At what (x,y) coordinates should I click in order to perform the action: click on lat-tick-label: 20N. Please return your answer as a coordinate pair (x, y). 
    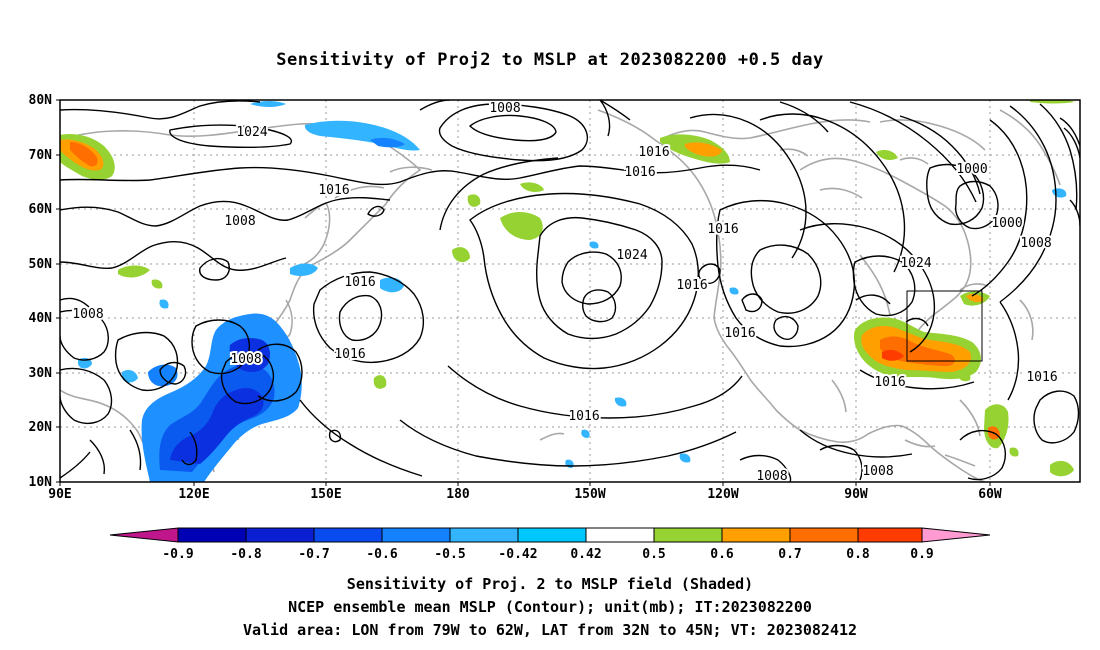
    Looking at the image, I should click on (41, 427).